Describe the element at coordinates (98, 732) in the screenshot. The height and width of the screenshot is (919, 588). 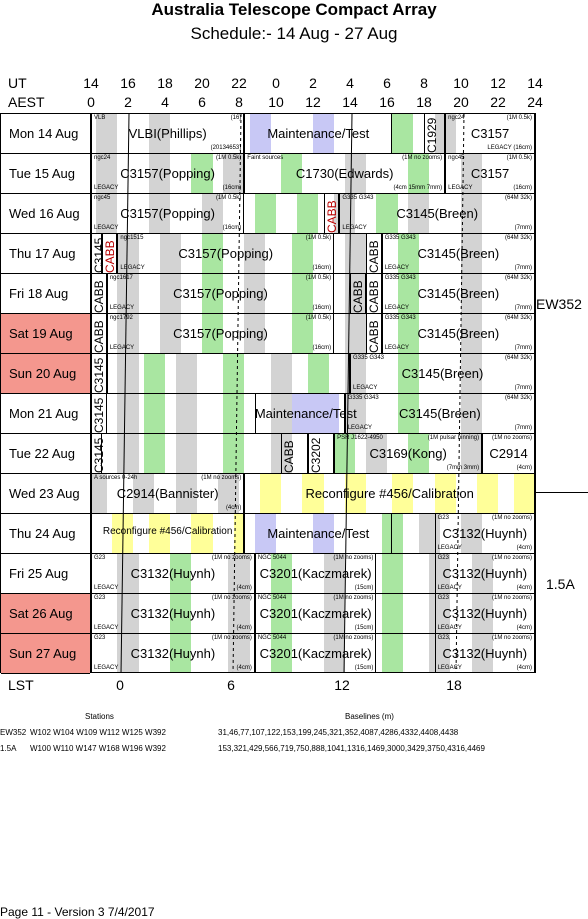
I see `footer-stations-0: W102 W104 W109 W112 W125 W392` at that location.